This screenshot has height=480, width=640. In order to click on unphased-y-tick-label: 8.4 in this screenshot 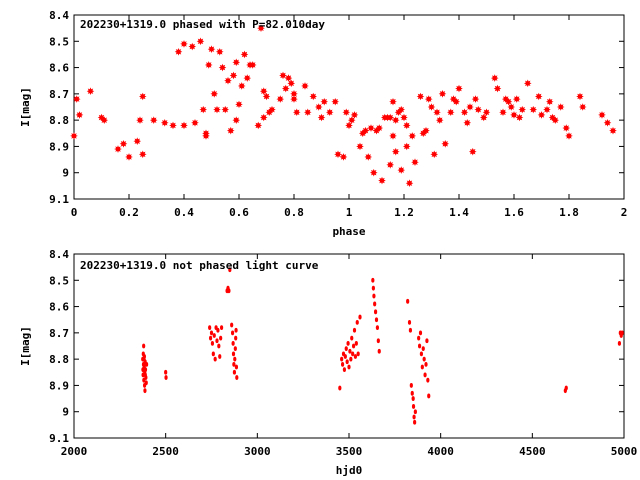, I will do `click(59, 254)`.